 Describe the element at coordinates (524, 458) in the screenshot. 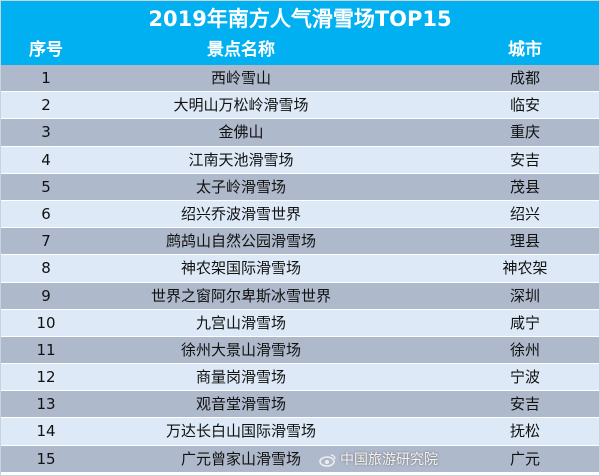

I see `city-cell: 广元` at that location.